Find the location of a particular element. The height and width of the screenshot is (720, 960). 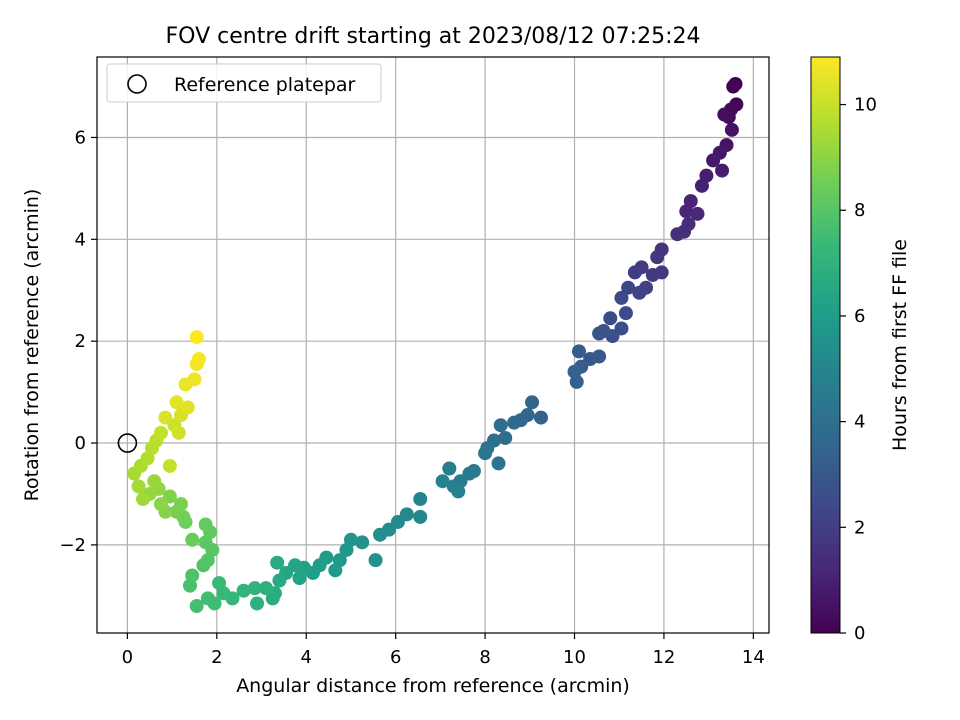

y-tick-label: 4 is located at coordinates (80, 239).